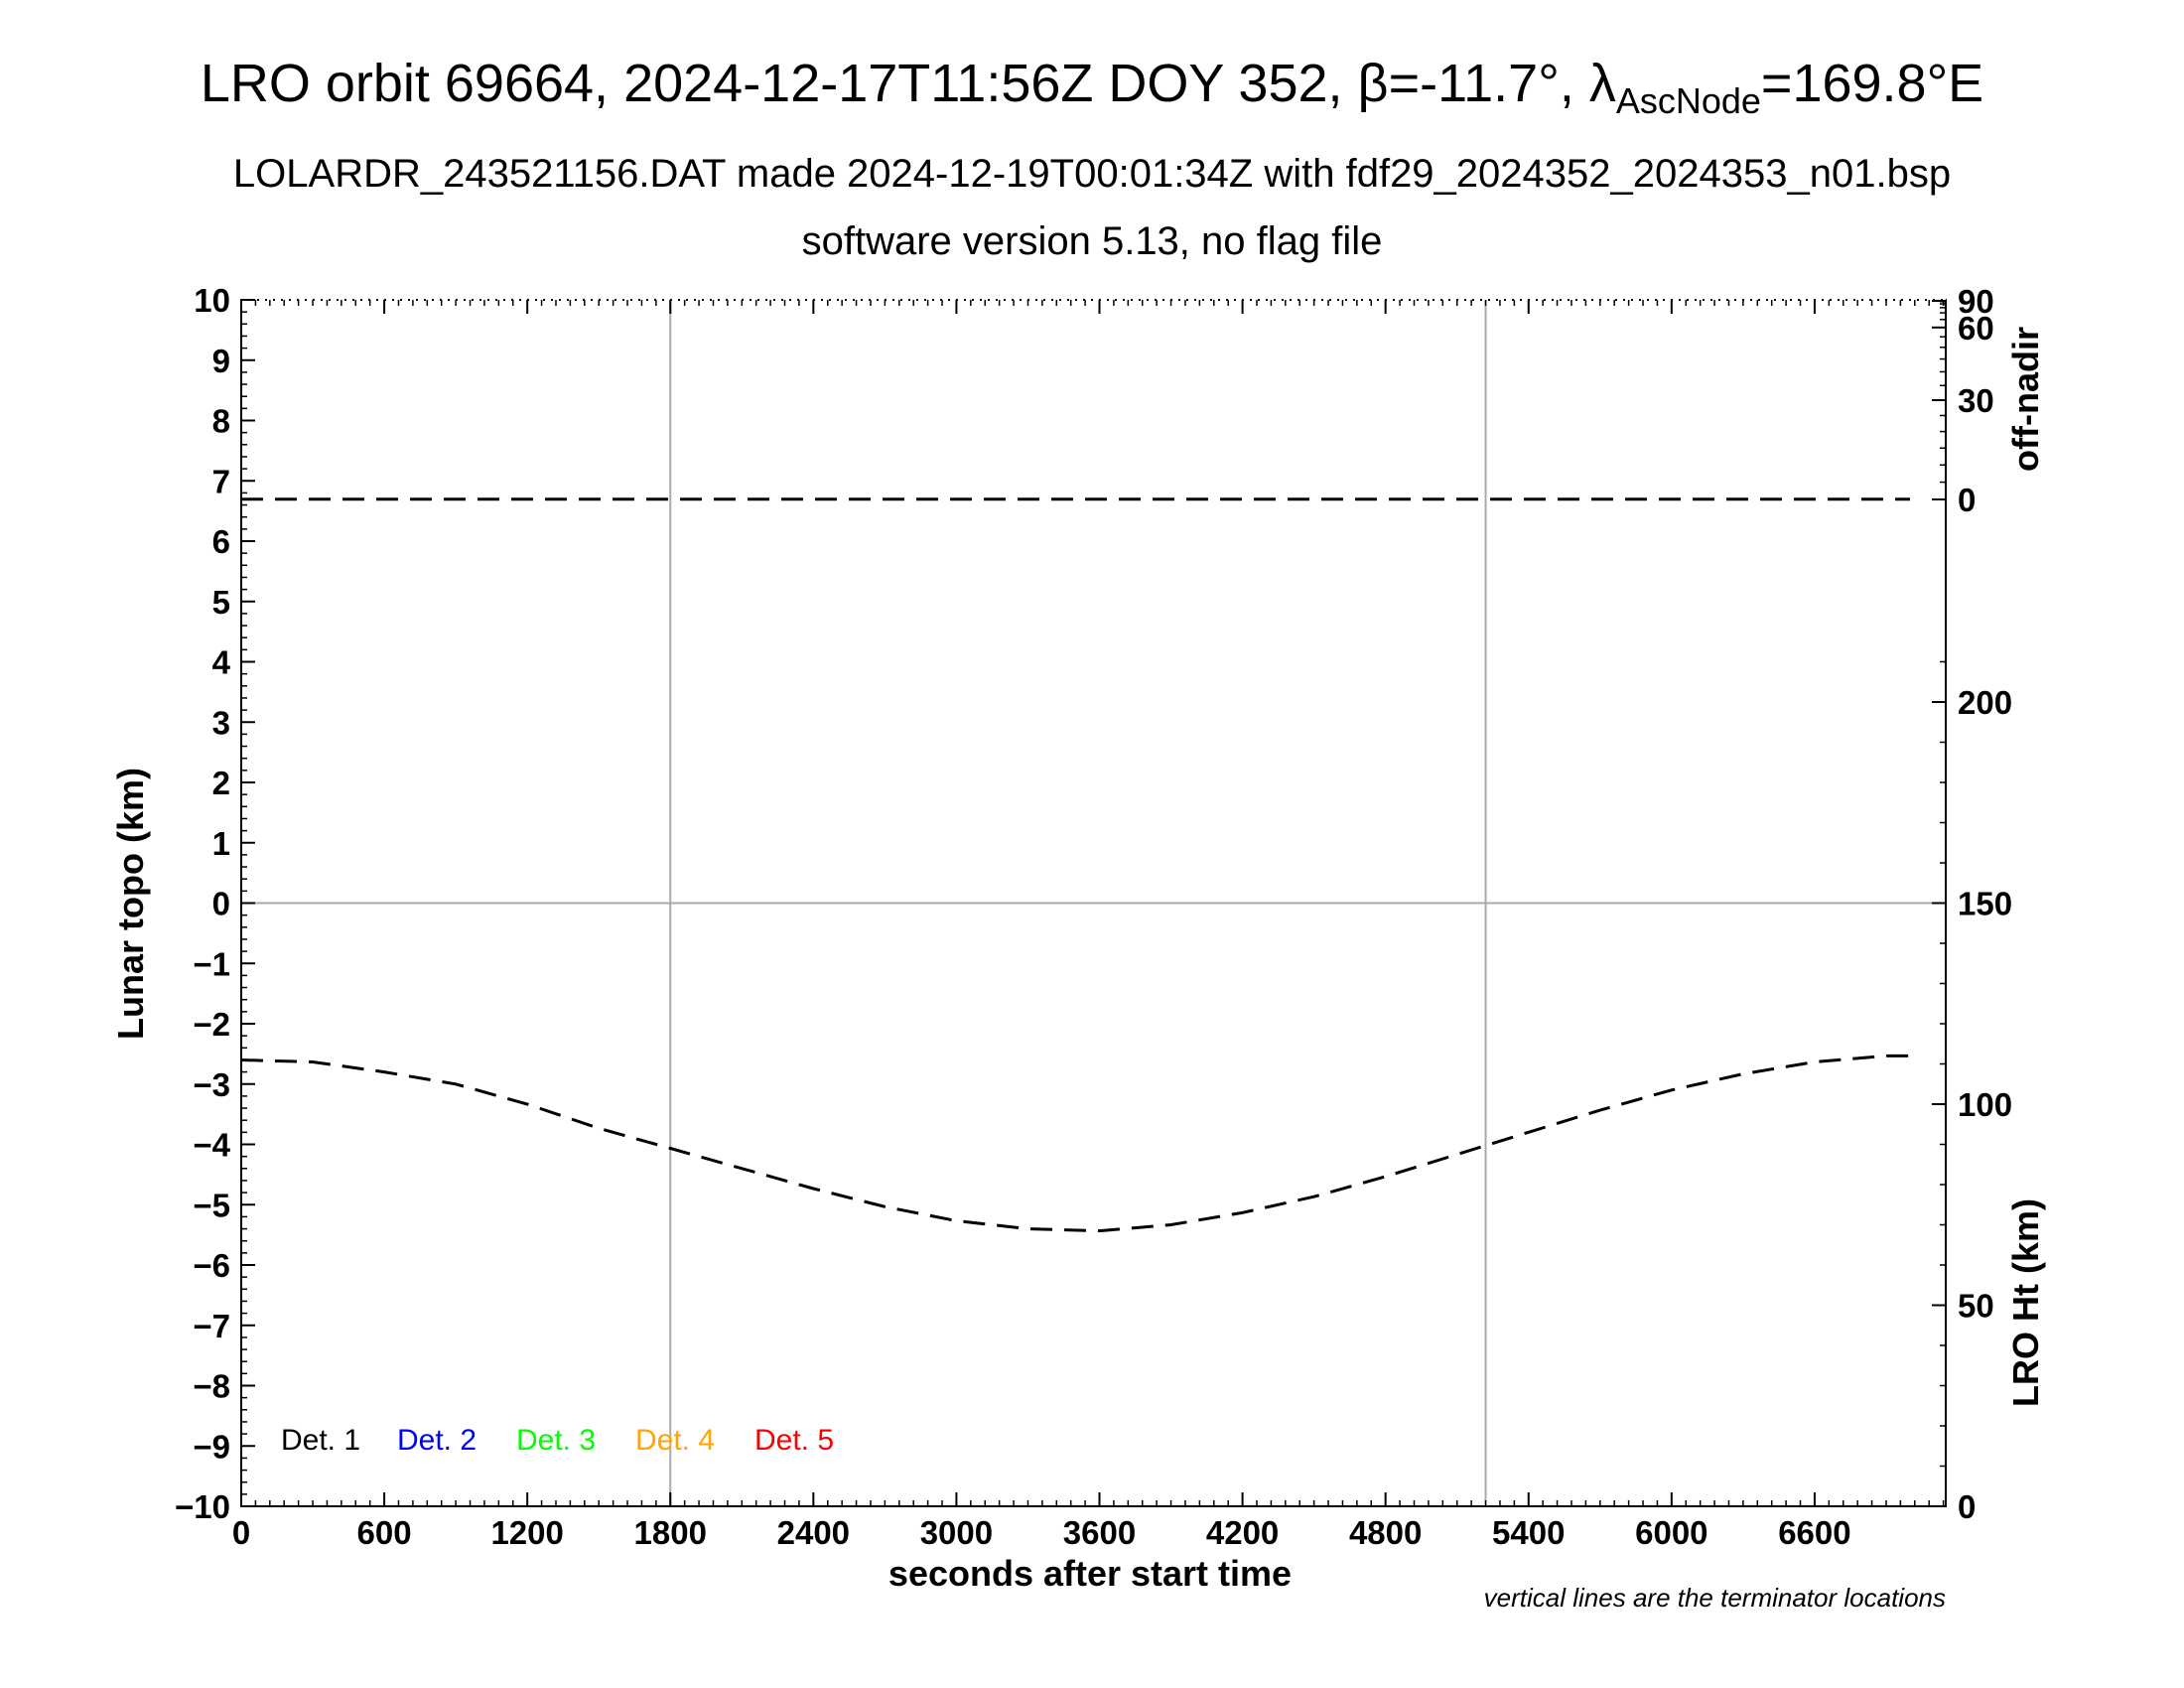  I want to click on y-left-tick-label: −8, so click(211, 1386).